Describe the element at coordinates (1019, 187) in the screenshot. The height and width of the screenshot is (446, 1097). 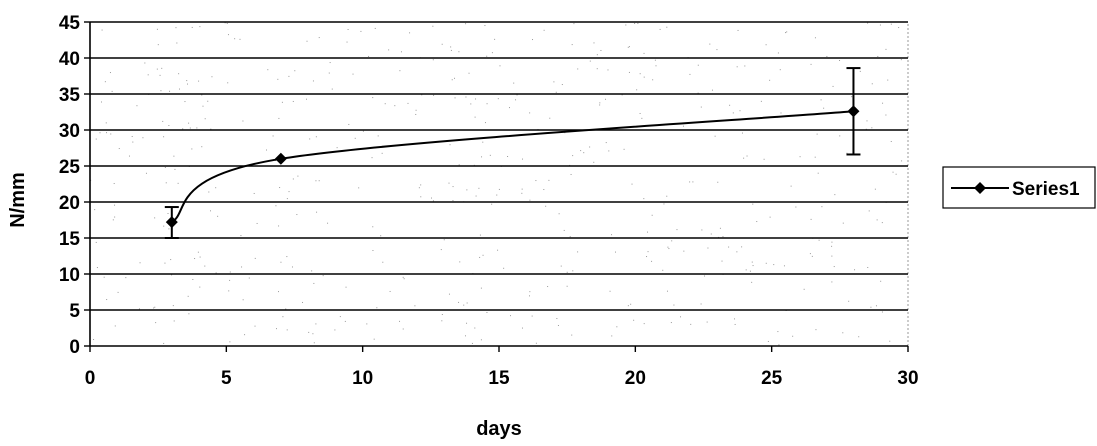
I see `legend: Series1` at that location.